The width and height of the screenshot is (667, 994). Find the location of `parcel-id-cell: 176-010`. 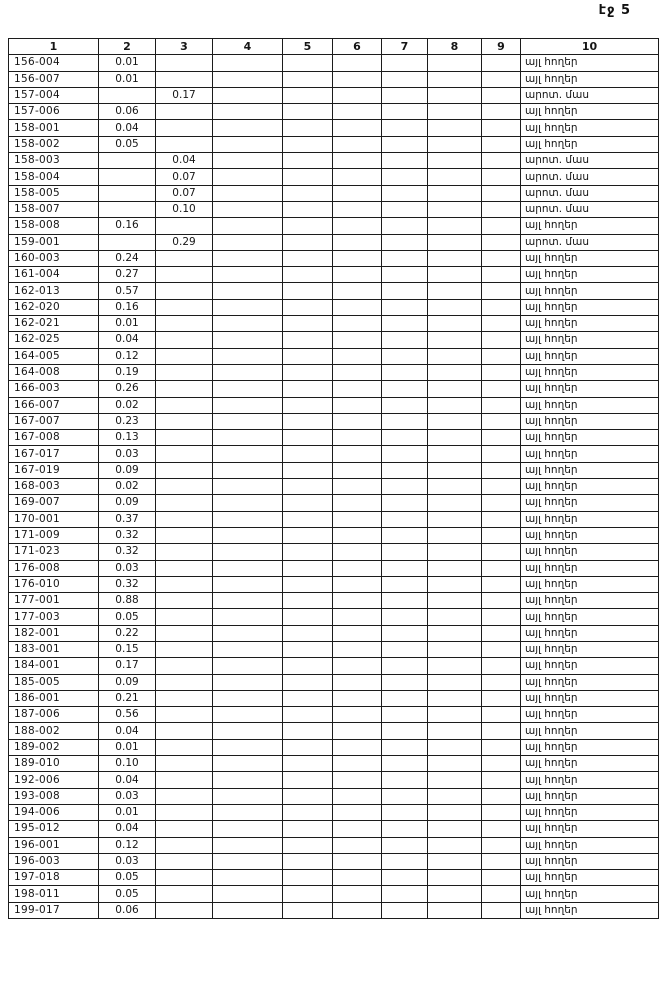

parcel-id-cell: 176-010 is located at coordinates (53, 584).